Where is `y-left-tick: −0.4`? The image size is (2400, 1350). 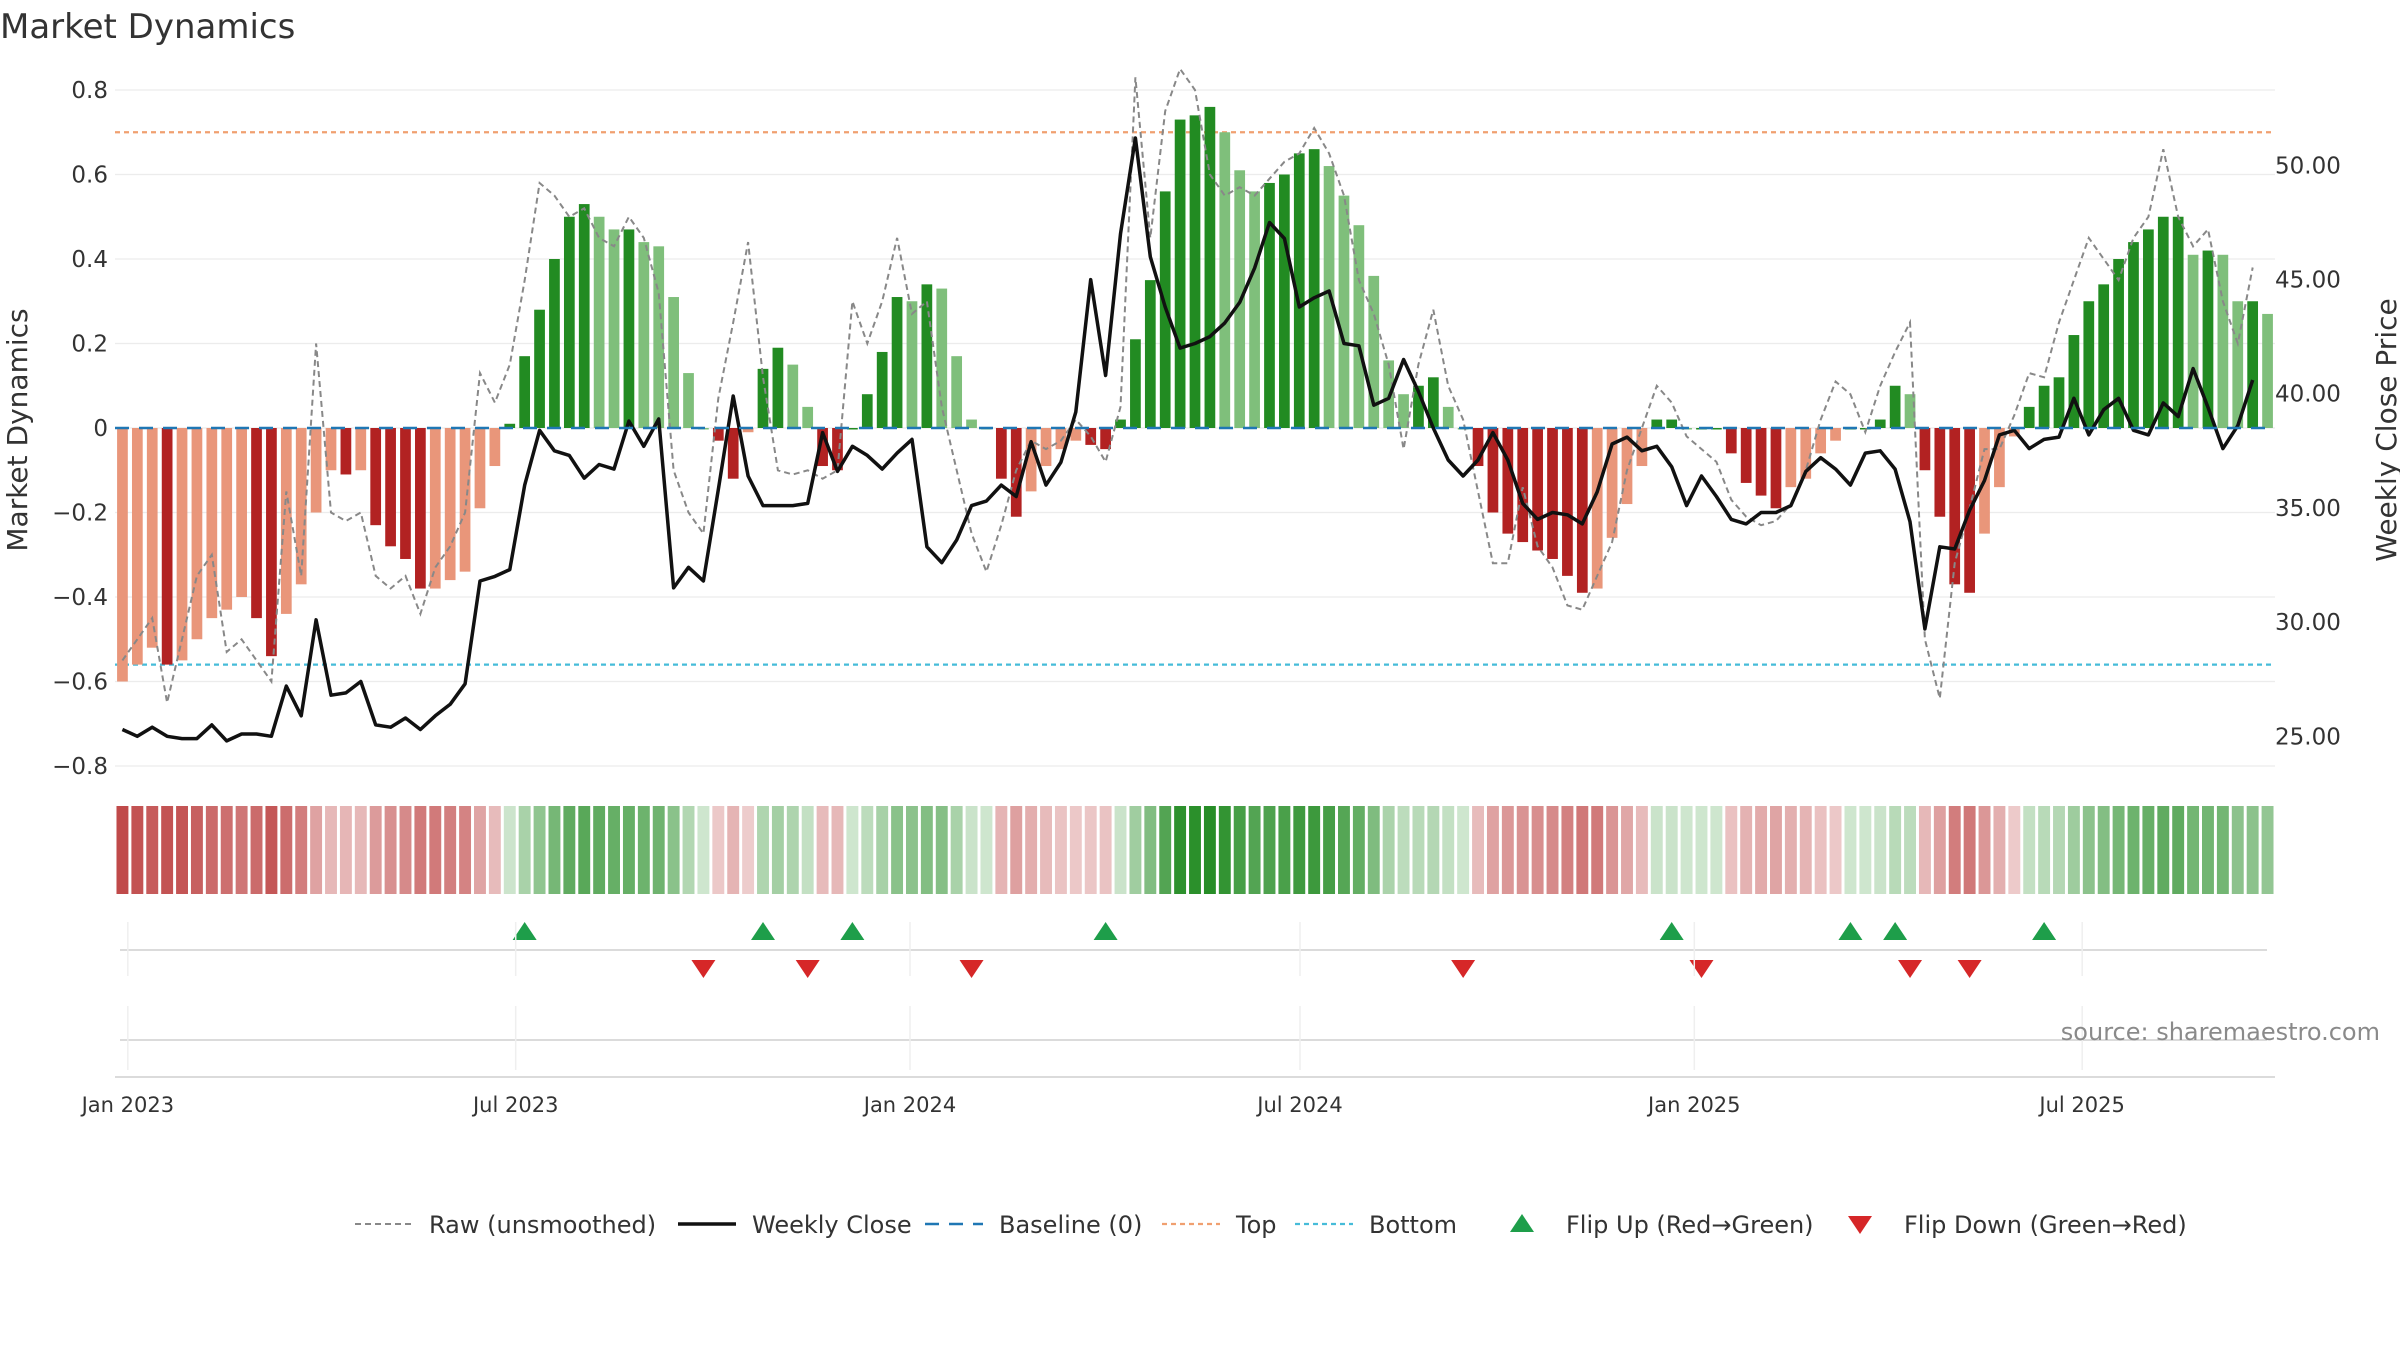
y-left-tick: −0.4 is located at coordinates (80, 598).